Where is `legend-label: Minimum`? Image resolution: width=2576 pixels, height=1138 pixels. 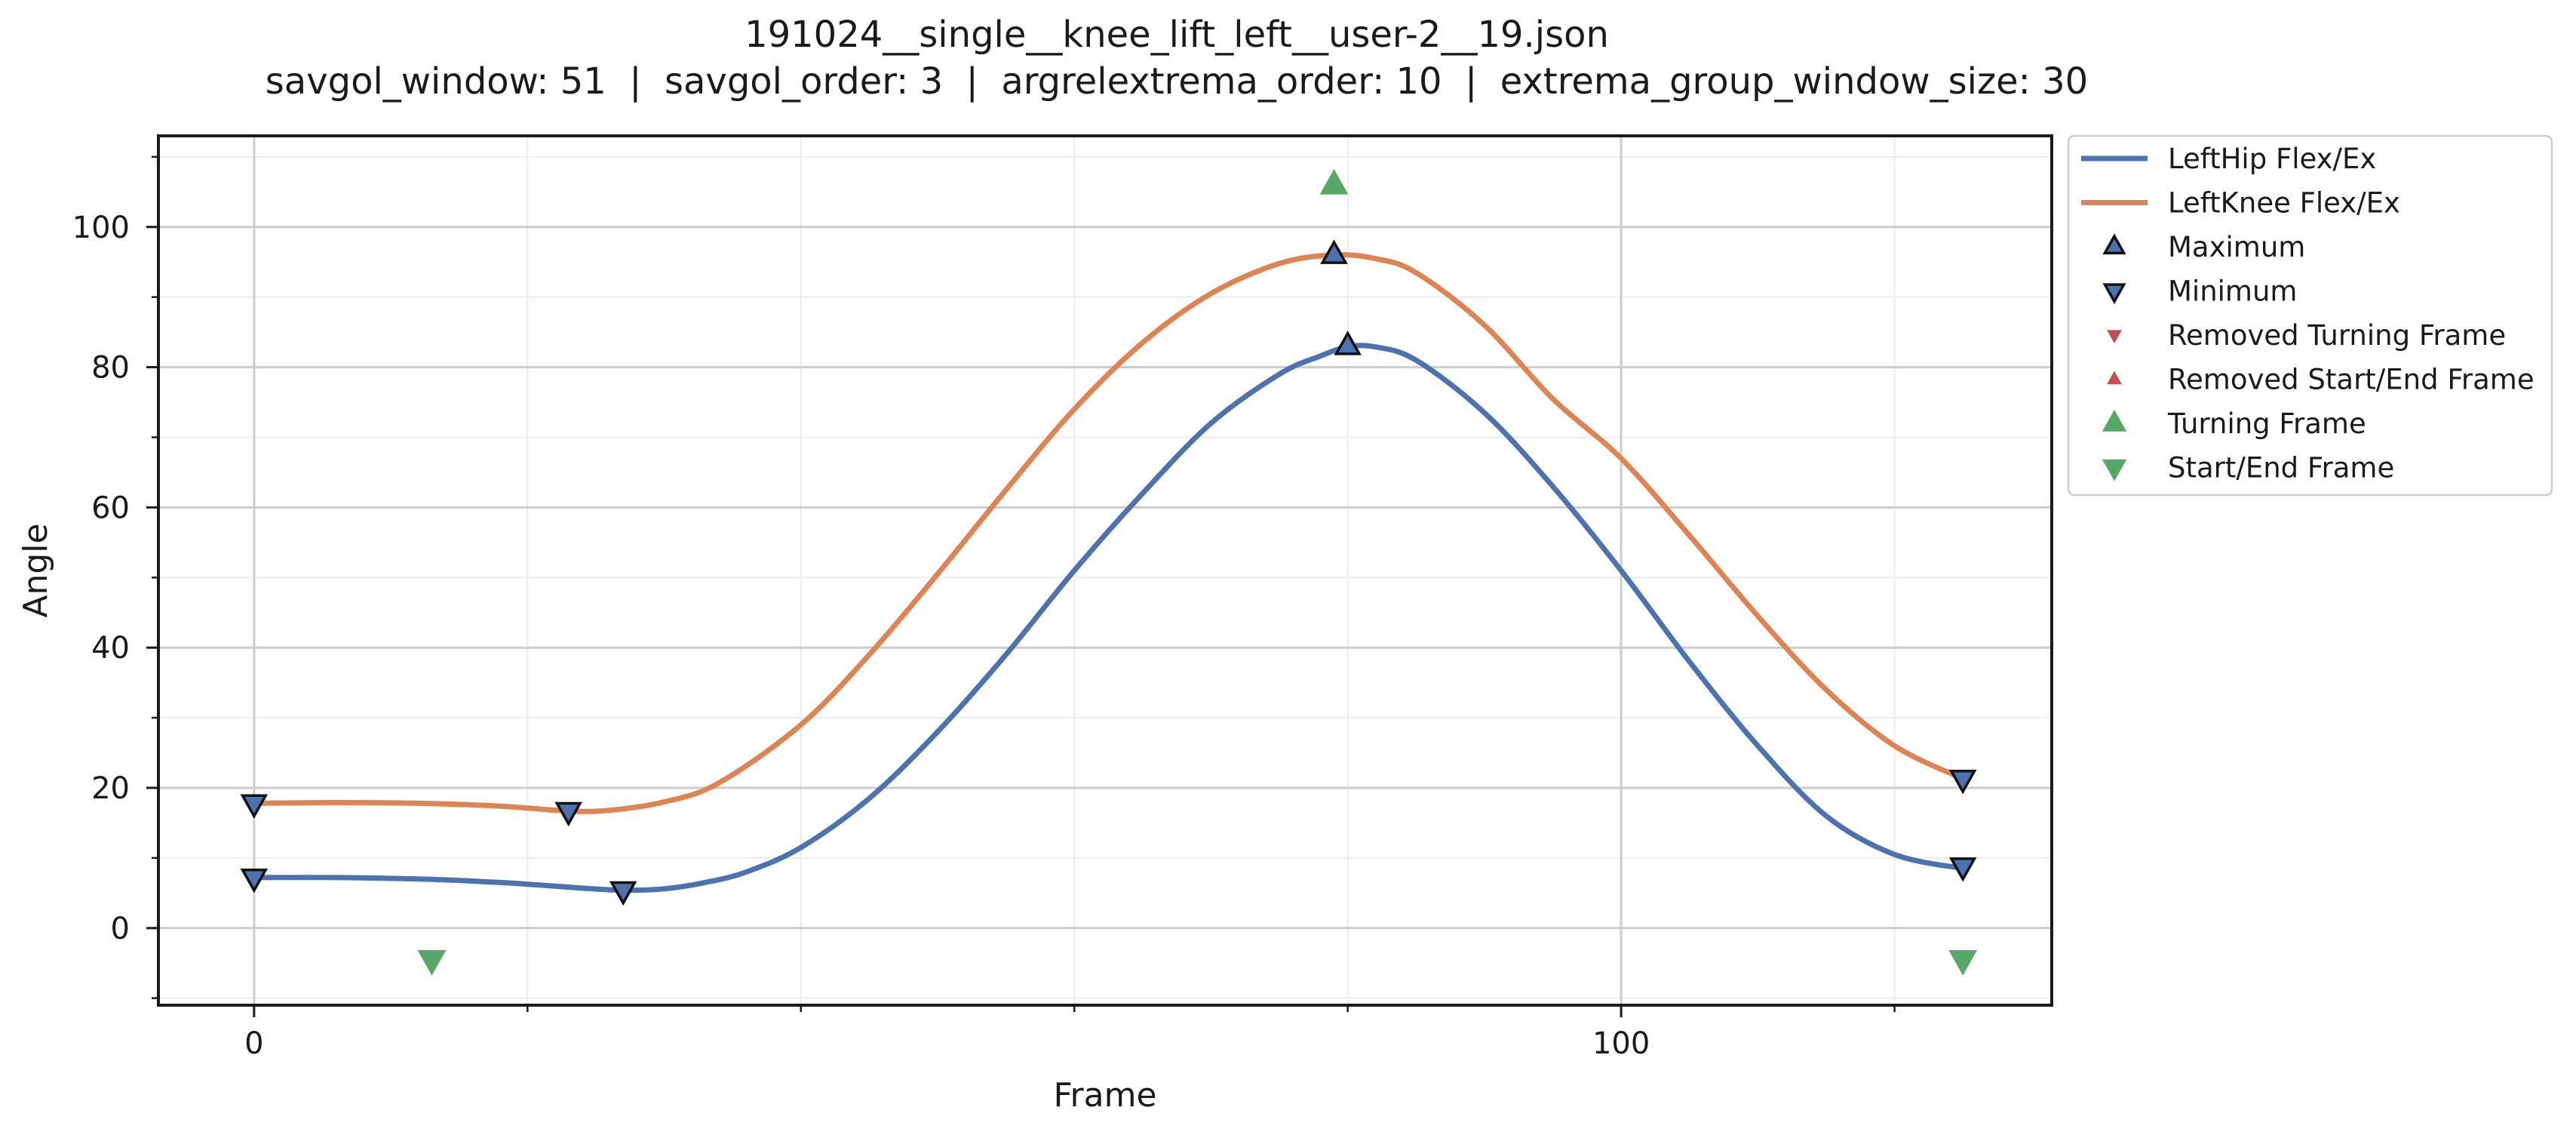
legend-label: Minimum is located at coordinates (2232, 291).